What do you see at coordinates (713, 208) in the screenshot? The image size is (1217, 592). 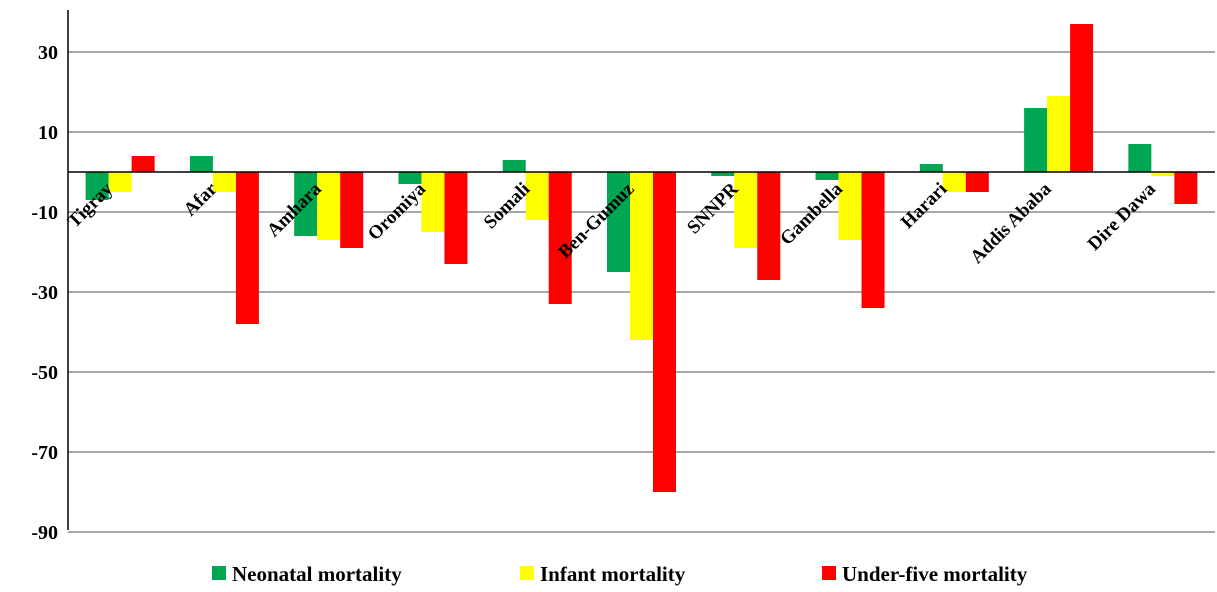 I see `category-label: SNNPR` at bounding box center [713, 208].